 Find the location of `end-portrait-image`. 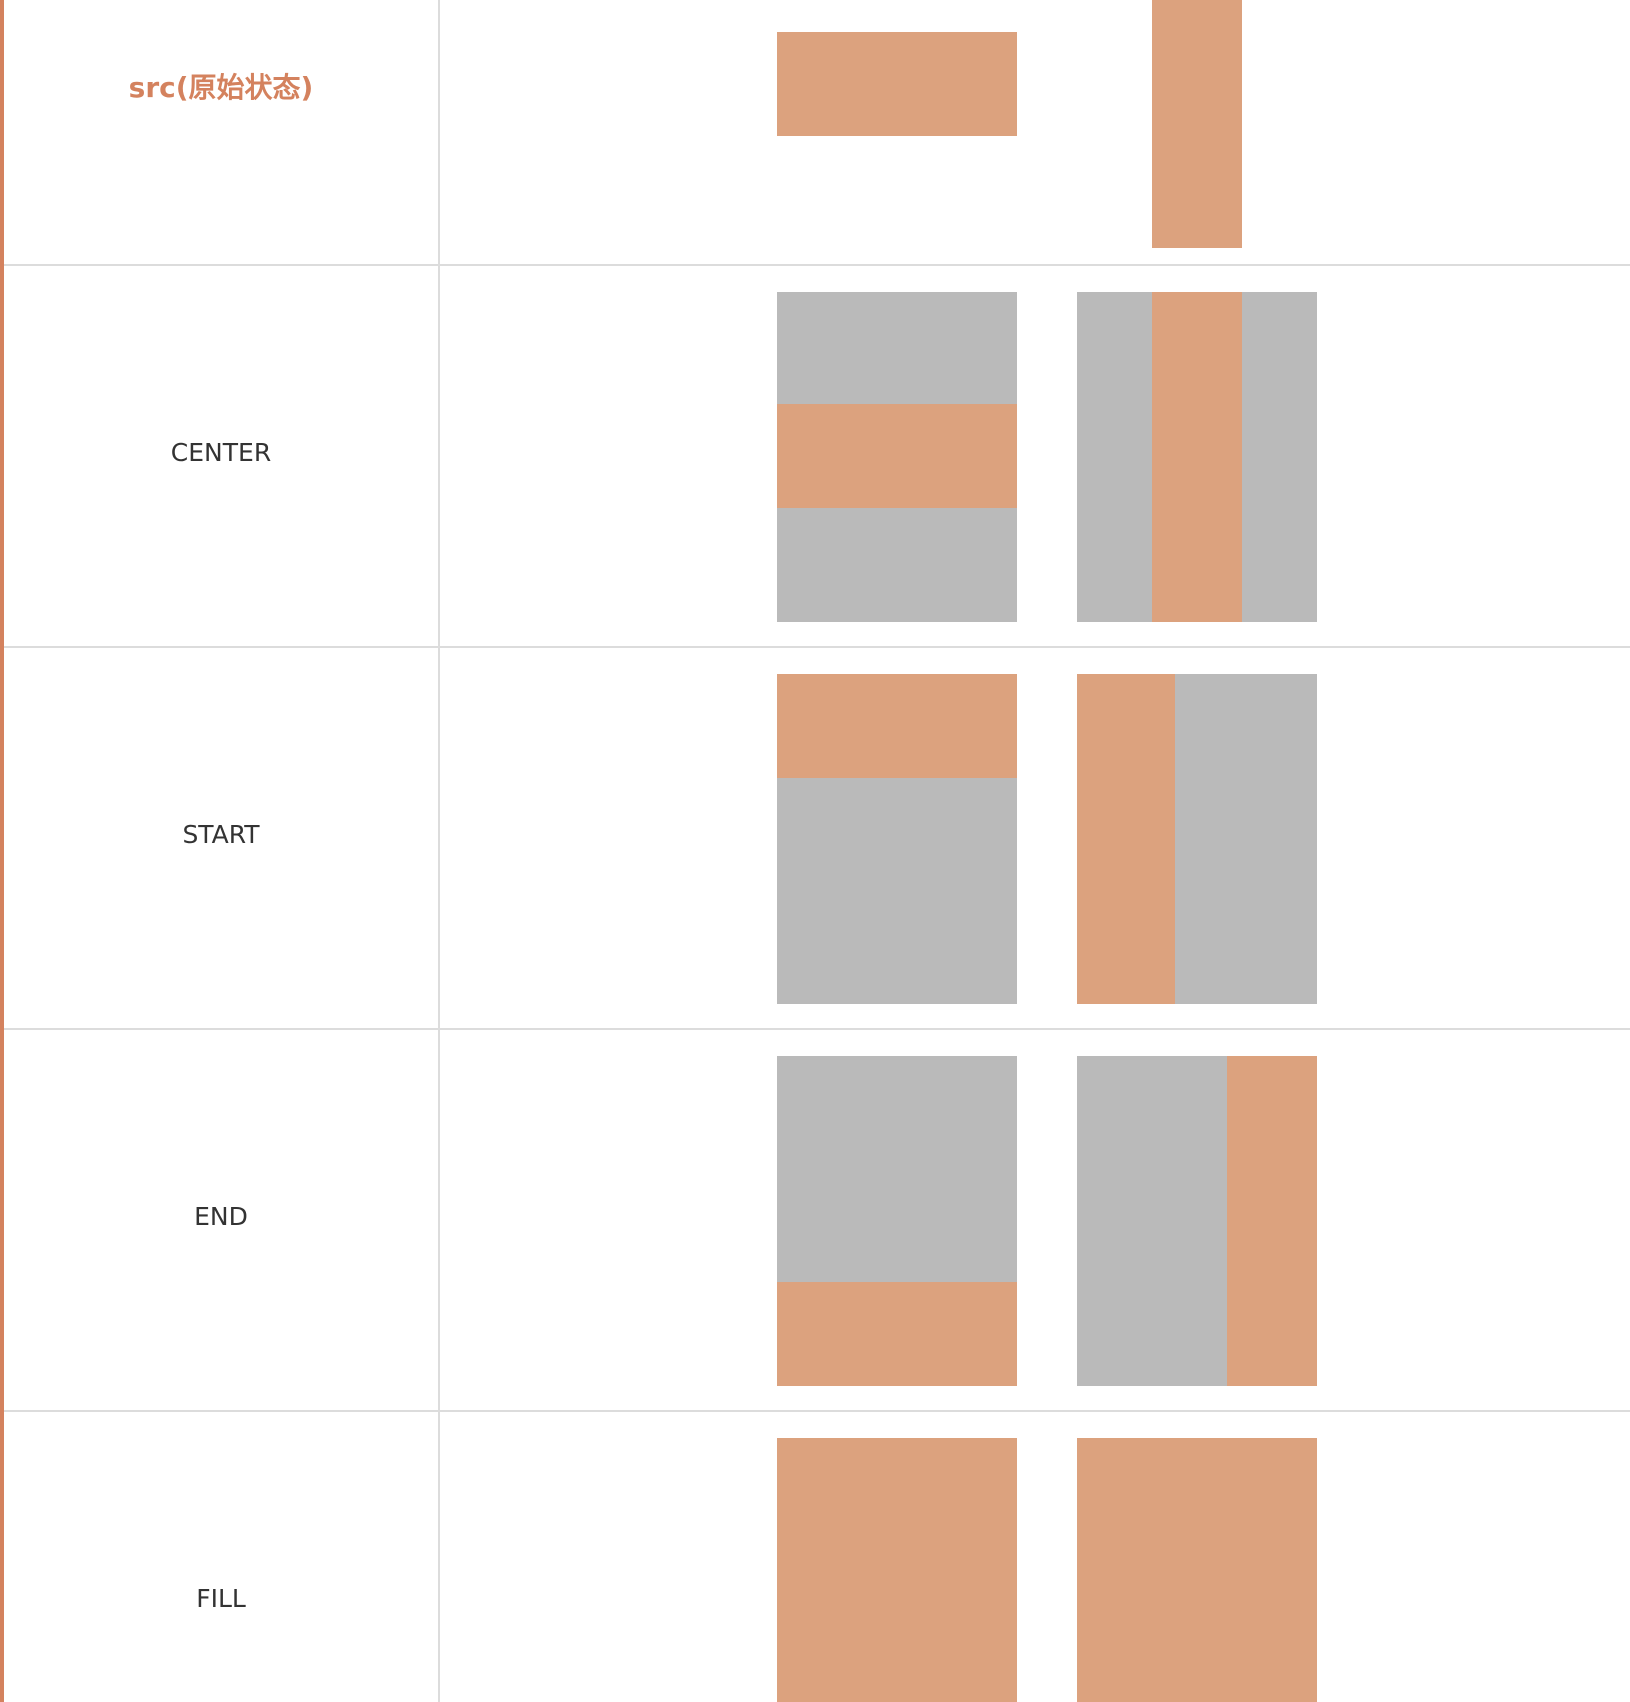

end-portrait-image is located at coordinates (1272, 1221).